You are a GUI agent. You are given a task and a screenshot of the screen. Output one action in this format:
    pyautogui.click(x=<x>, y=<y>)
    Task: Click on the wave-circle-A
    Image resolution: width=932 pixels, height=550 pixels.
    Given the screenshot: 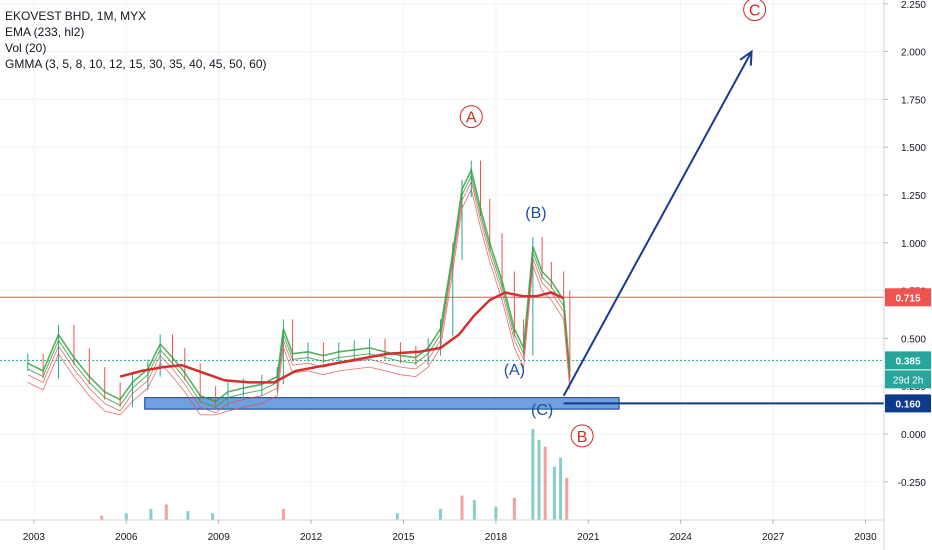 What is the action you would take?
    pyautogui.click(x=471, y=117)
    